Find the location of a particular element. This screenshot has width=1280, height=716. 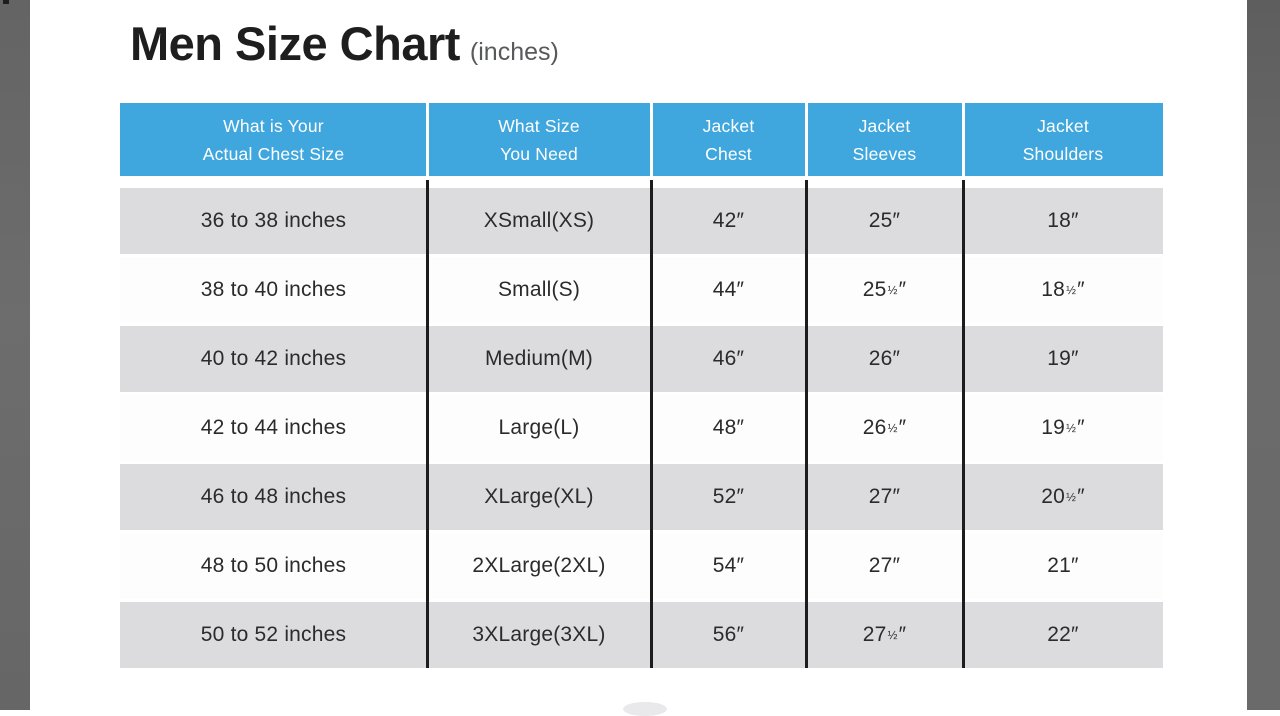

table-cell: 42″ is located at coordinates (728, 220).